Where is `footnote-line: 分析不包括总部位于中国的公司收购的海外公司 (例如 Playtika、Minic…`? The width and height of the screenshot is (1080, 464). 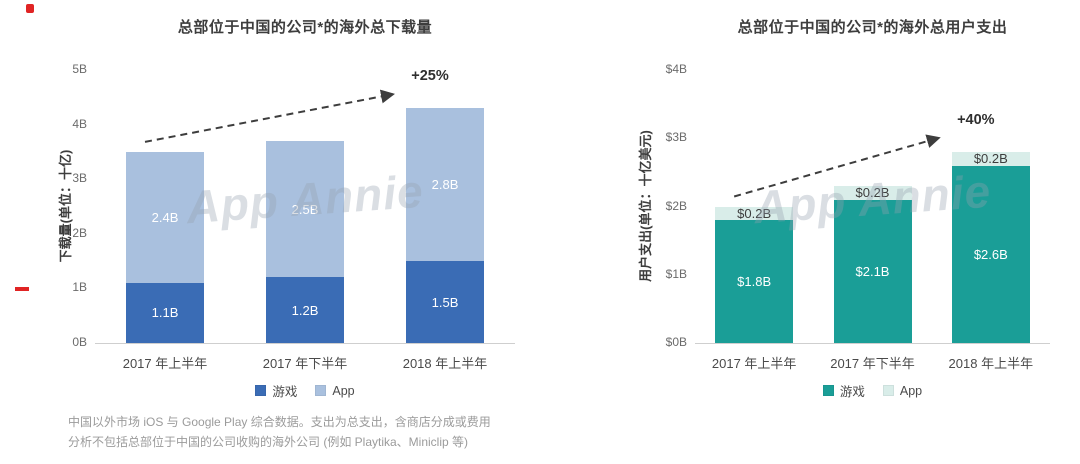 footnote-line: 分析不包括总部位于中国的公司收购的海外公司 (例如 Playtika、Minic… is located at coordinates (268, 442).